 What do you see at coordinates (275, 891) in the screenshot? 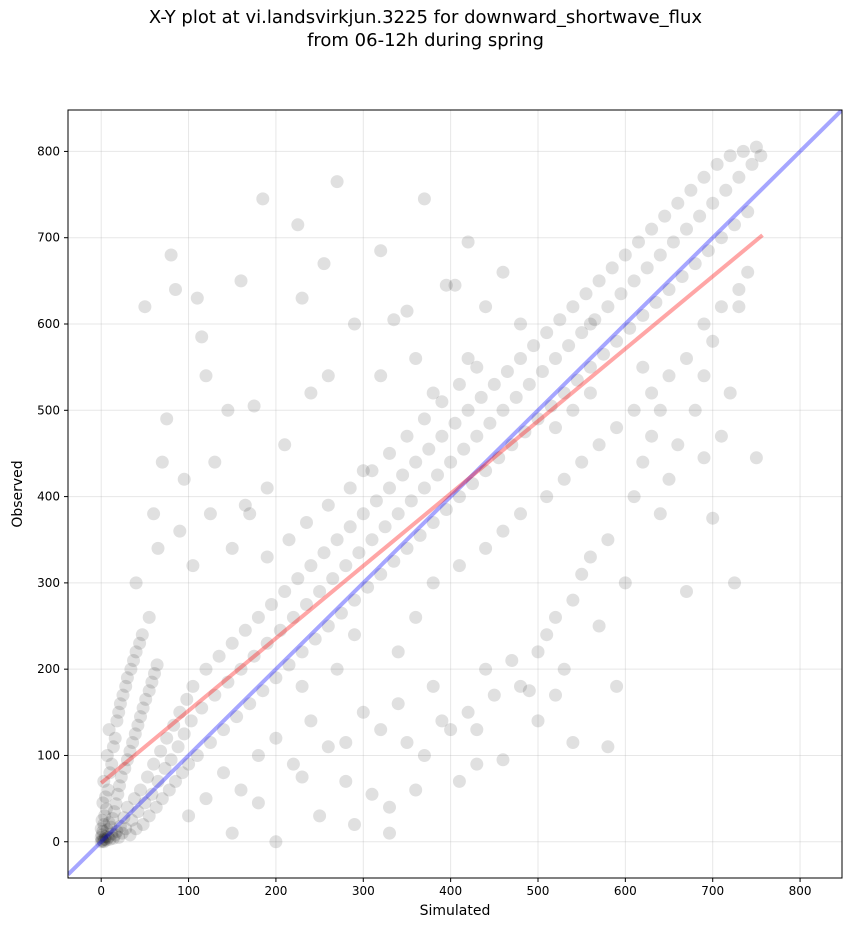
I see `x-tick-label: 200` at bounding box center [275, 891].